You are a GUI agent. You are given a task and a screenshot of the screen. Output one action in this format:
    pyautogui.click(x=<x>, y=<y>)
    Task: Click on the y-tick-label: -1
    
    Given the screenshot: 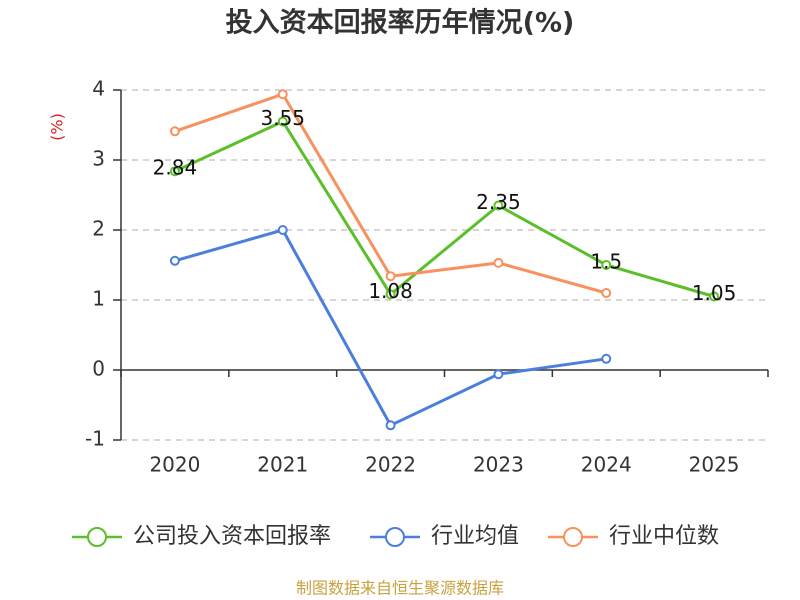 What is the action you would take?
    pyautogui.click(x=95, y=439)
    